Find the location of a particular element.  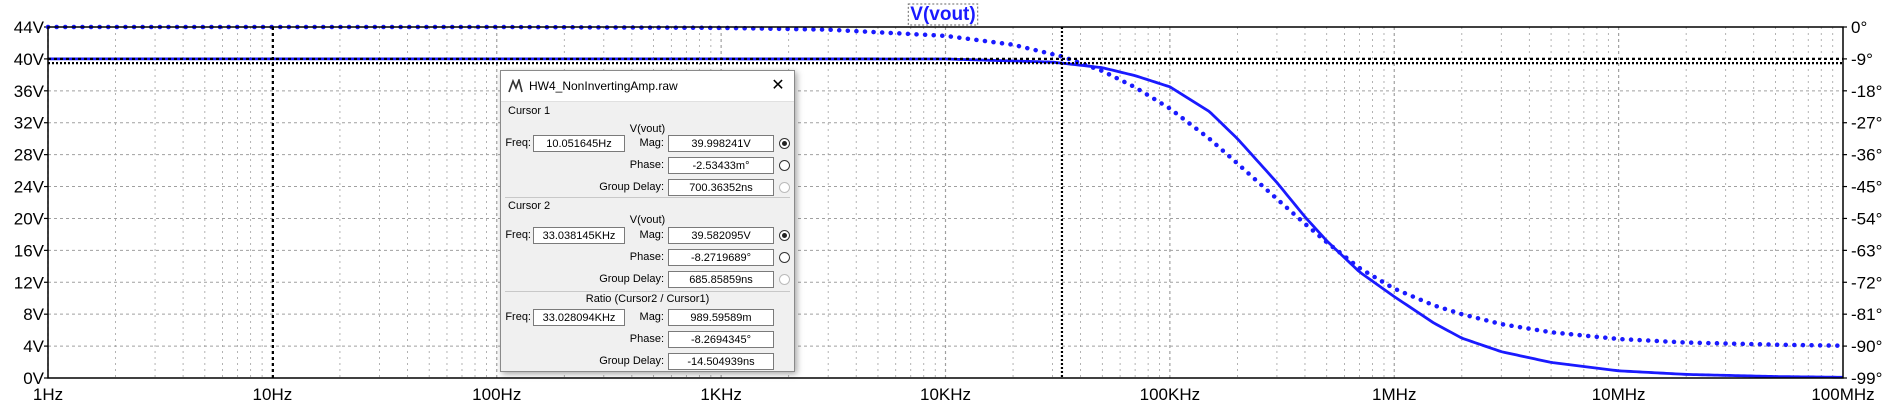

ratio-phase-field: -8.2694345° is located at coordinates (721, 339).